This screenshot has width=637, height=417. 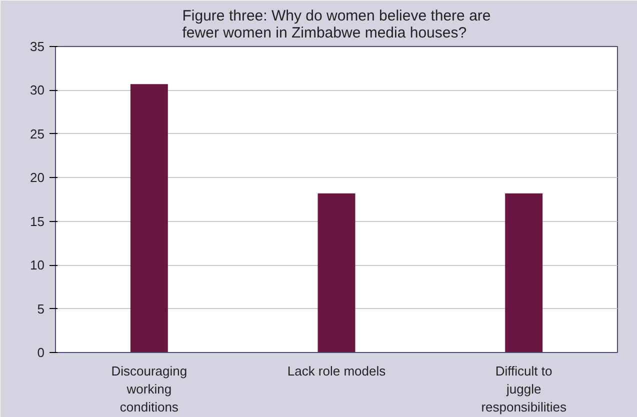 What do you see at coordinates (41, 308) in the screenshot?
I see `y-tick-label: 5` at bounding box center [41, 308].